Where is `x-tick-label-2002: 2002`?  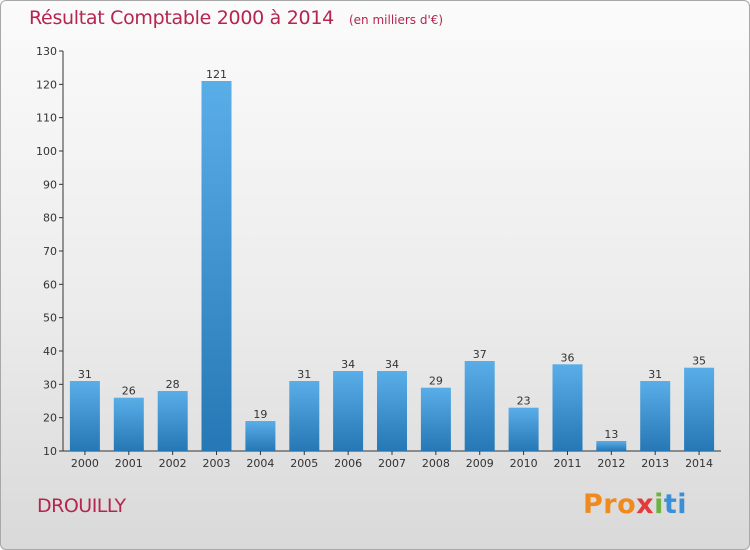 x-tick-label-2002: 2002 is located at coordinates (173, 463).